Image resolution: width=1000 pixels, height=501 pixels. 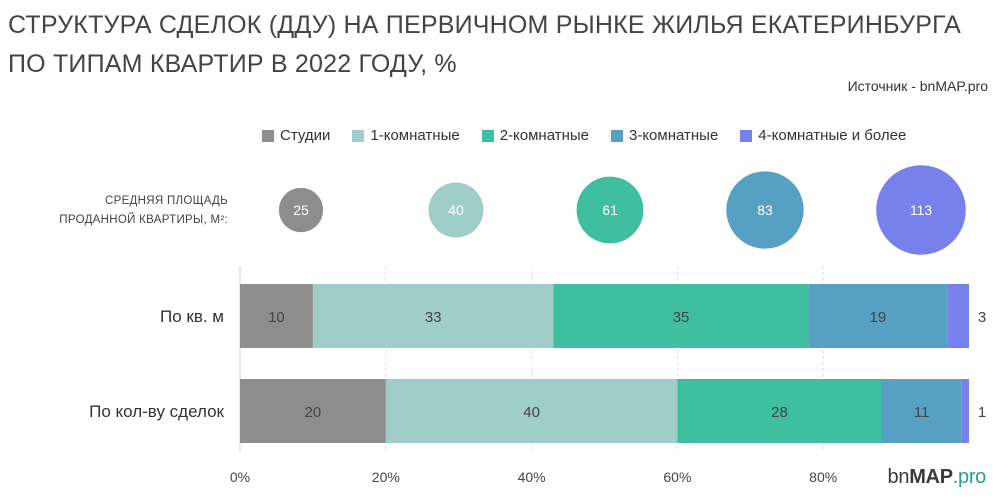 I want to click on logo-bn: bn, so click(x=898, y=477).